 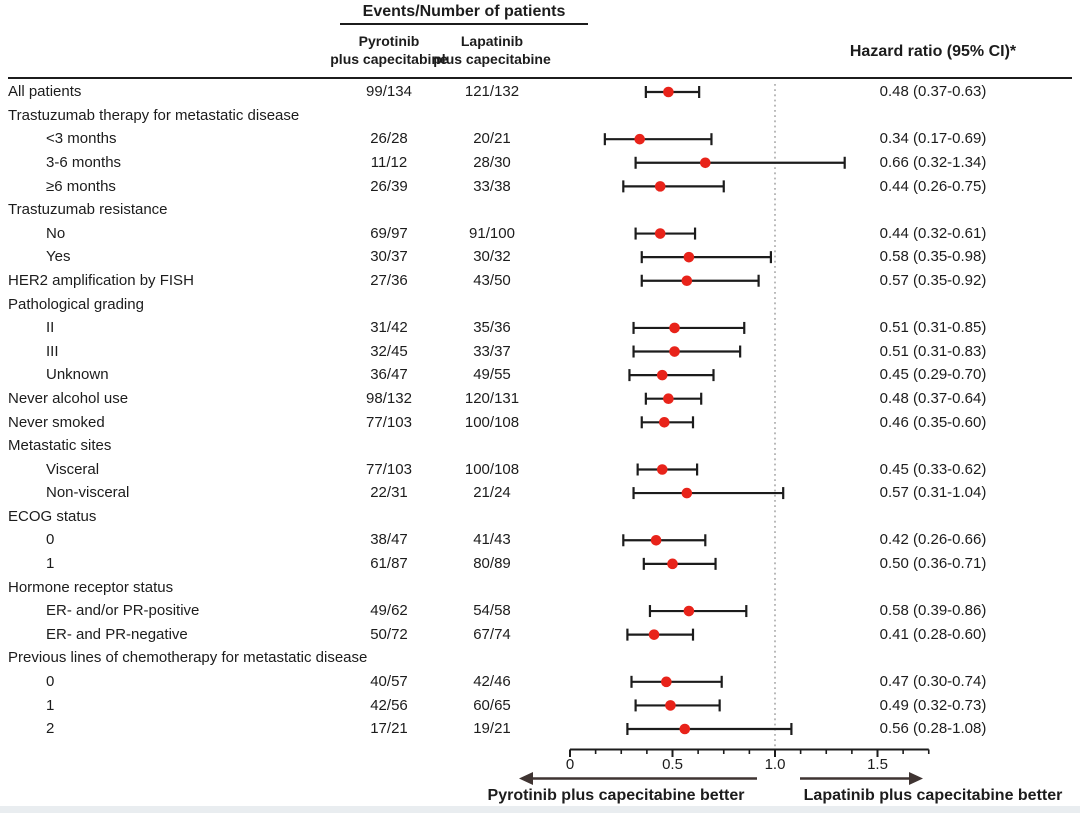 I want to click on events-lapatinib: 35/36, so click(x=492, y=328).